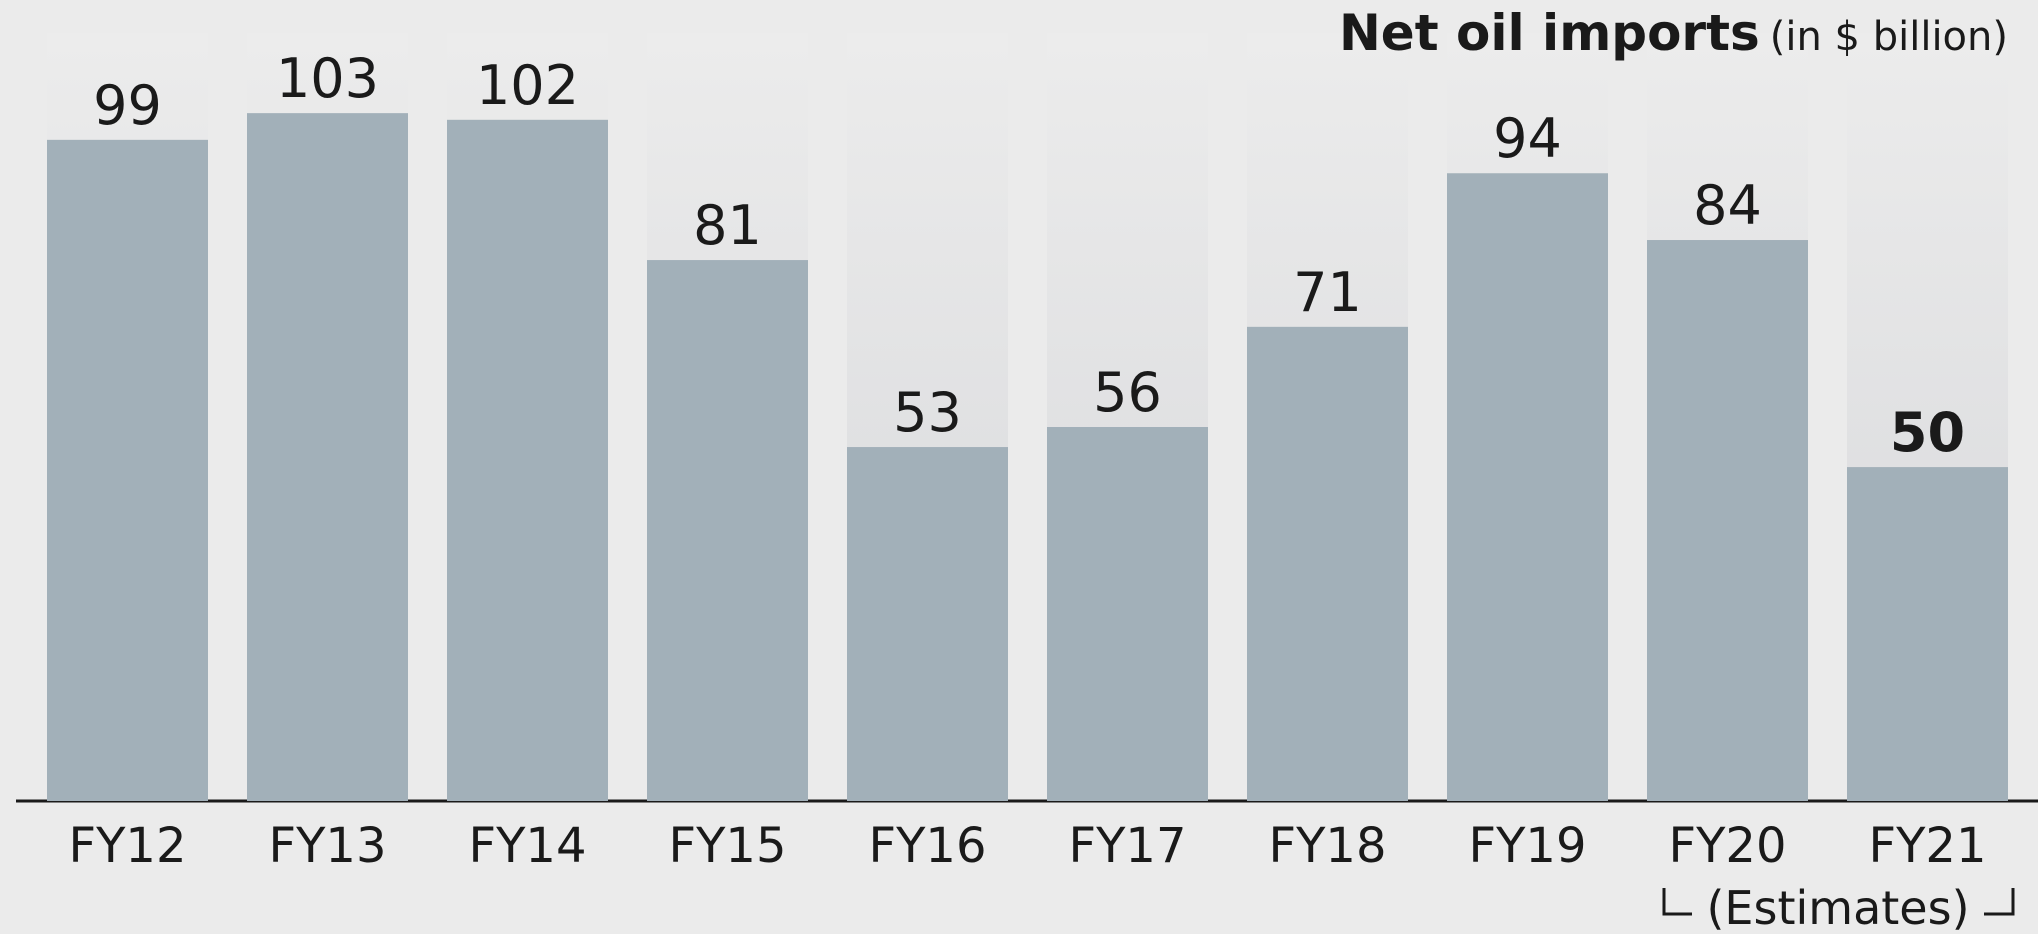 This screenshot has width=2038, height=934. Describe the element at coordinates (1727, 205) in the screenshot. I see `value-label: 84` at that location.